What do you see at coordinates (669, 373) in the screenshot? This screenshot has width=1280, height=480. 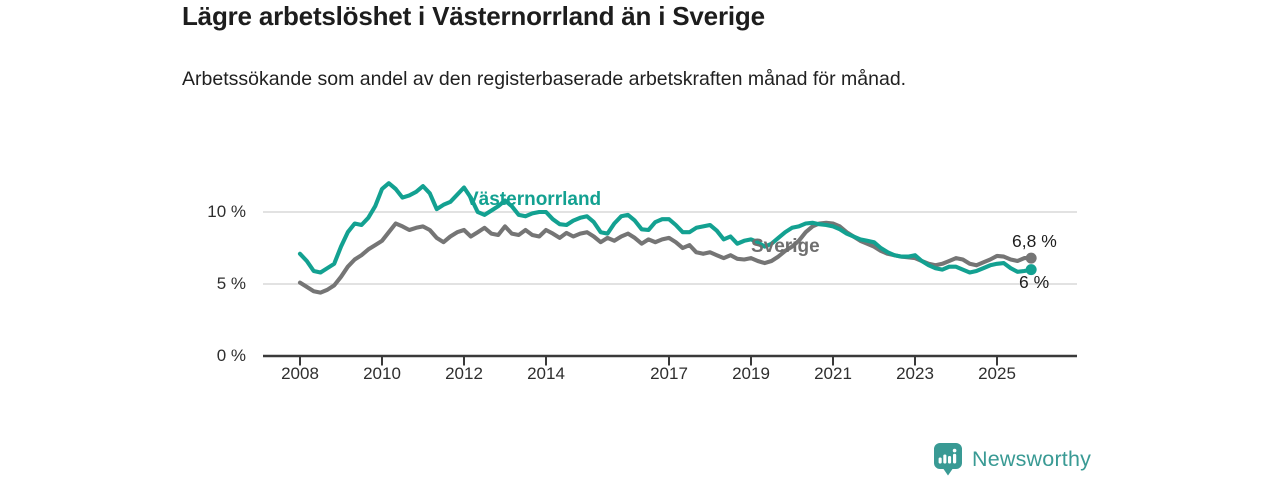 I see `x-tick-label: 2017` at bounding box center [669, 373].